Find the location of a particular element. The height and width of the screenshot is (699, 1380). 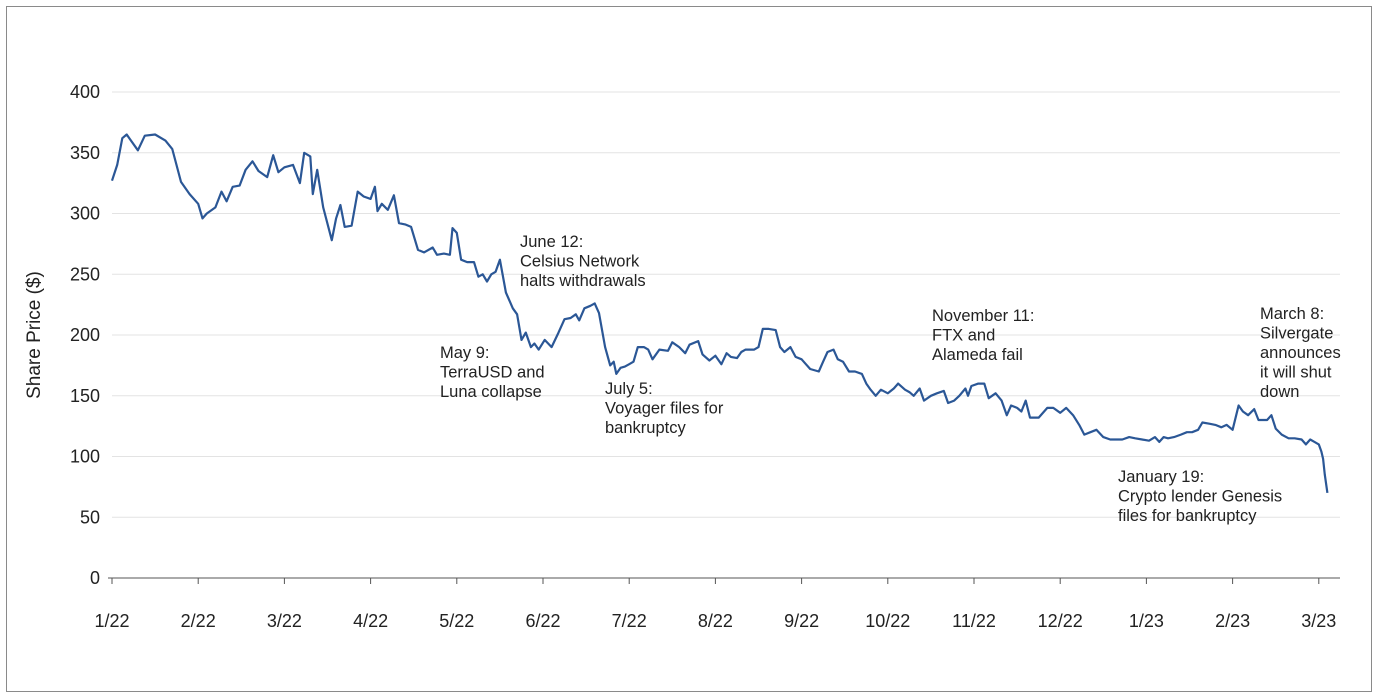

x-tick-label: 2/23 is located at coordinates (1232, 621).